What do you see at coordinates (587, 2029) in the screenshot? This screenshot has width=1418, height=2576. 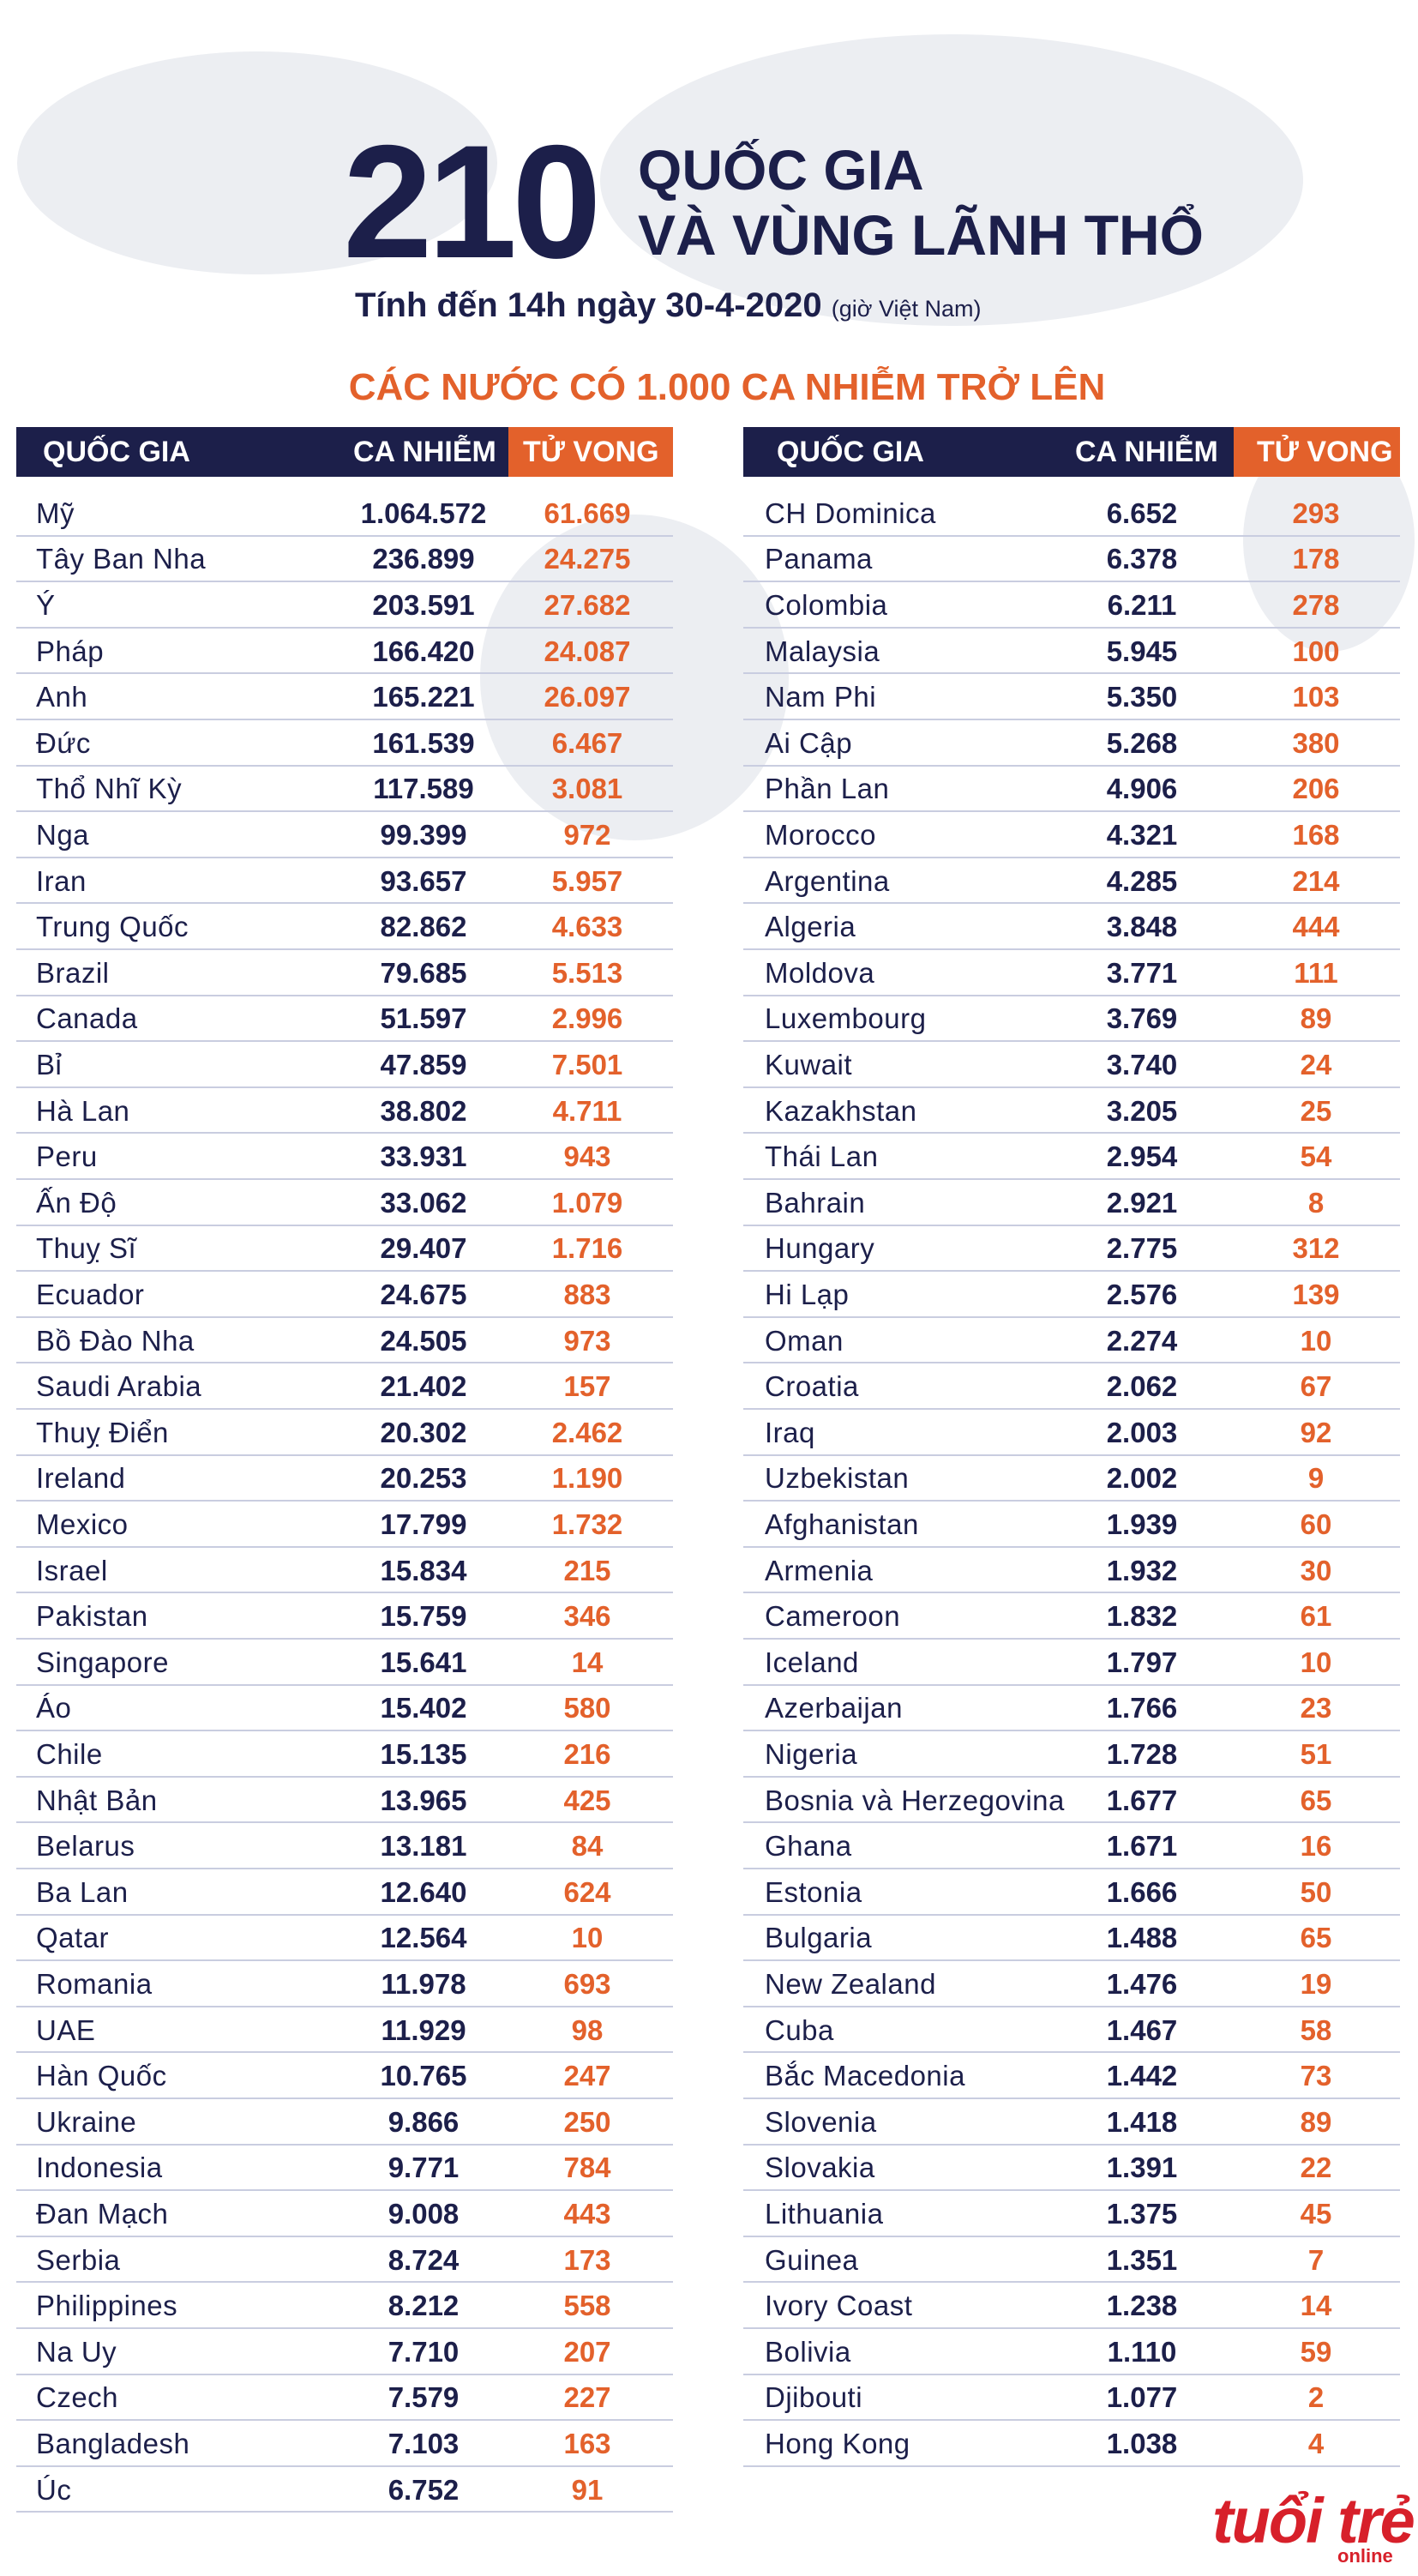 I see `deaths: 98` at bounding box center [587, 2029].